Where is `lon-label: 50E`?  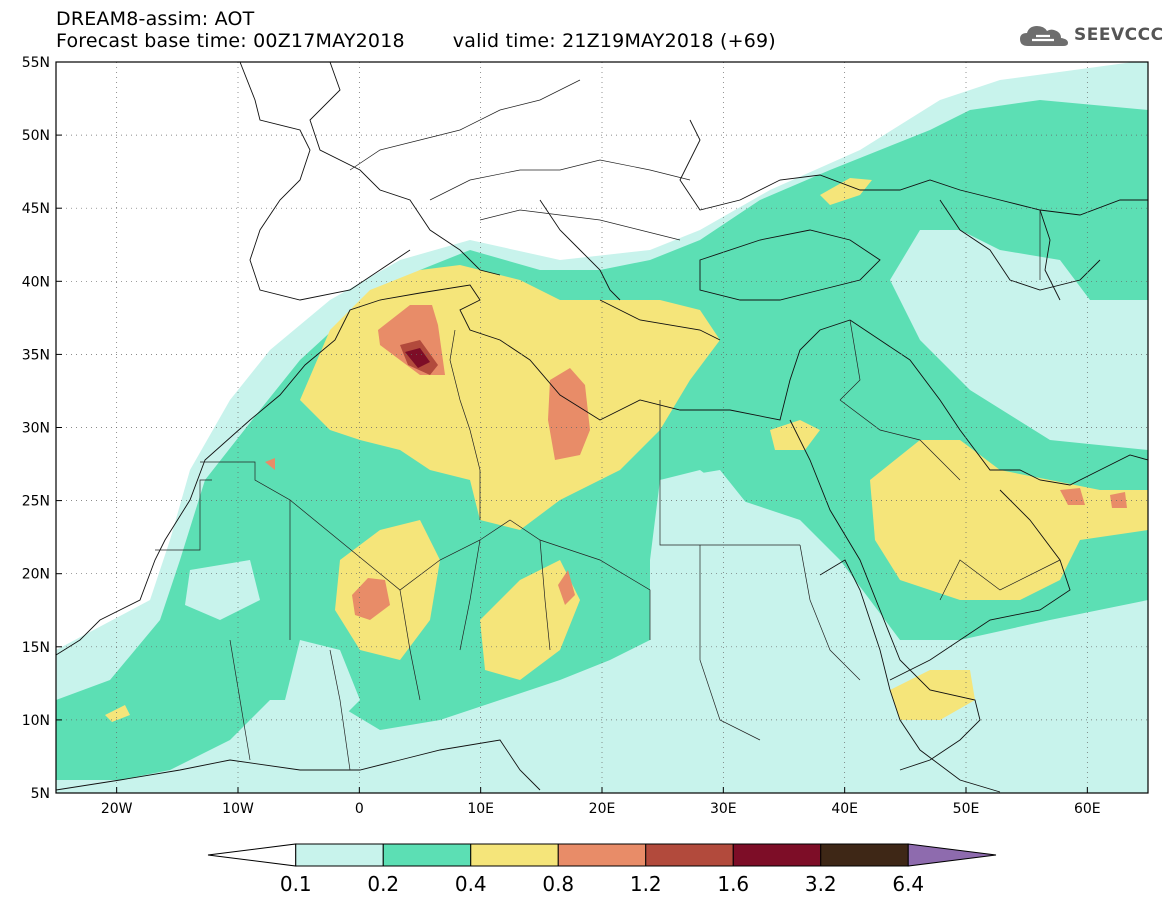 lon-label: 50E is located at coordinates (966, 809).